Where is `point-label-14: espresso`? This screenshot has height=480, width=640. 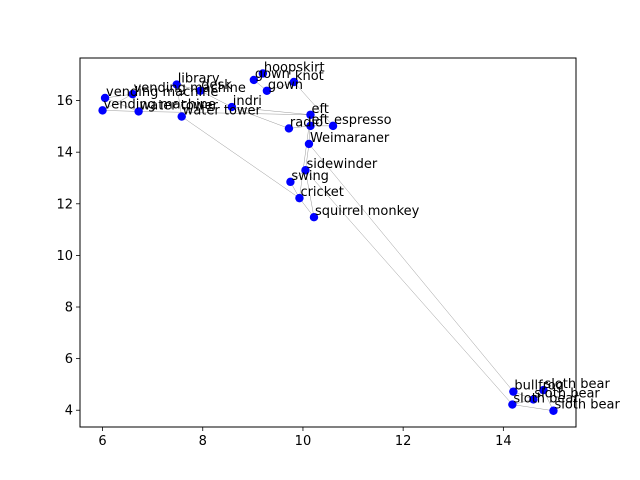
point-label-14: espresso is located at coordinates (363, 120).